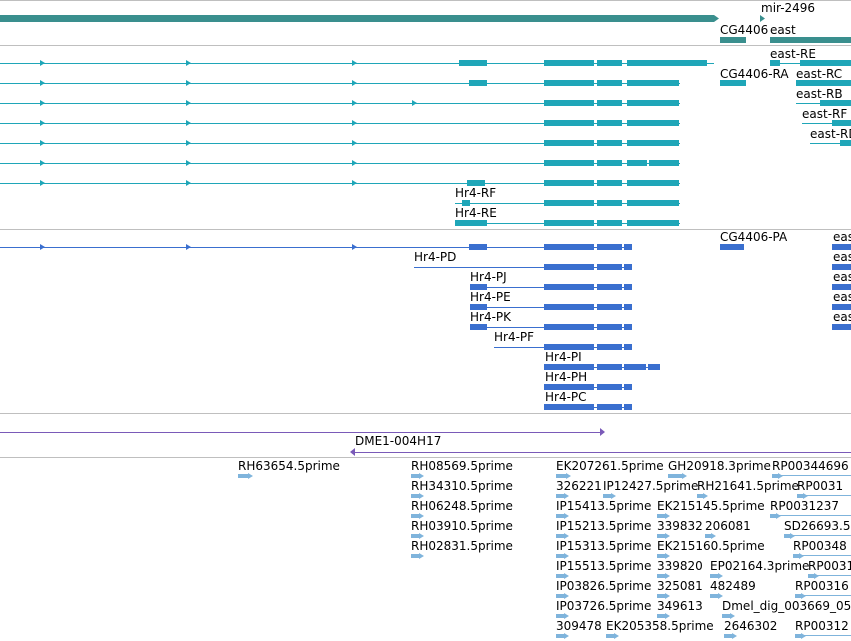 Image resolution: width=851 pixels, height=641 pixels. I want to click on est-label: IP15213.5prime, so click(604, 526).